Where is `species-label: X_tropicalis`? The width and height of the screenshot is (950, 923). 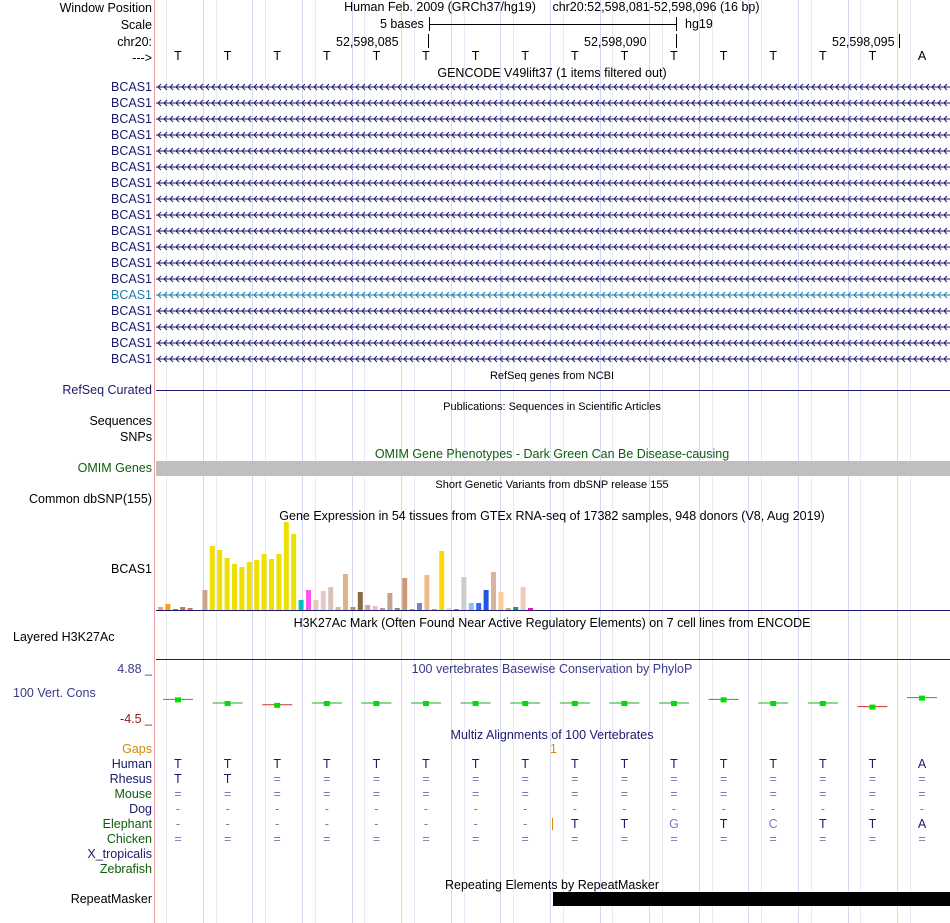 species-label: X_tropicalis is located at coordinates (119, 854).